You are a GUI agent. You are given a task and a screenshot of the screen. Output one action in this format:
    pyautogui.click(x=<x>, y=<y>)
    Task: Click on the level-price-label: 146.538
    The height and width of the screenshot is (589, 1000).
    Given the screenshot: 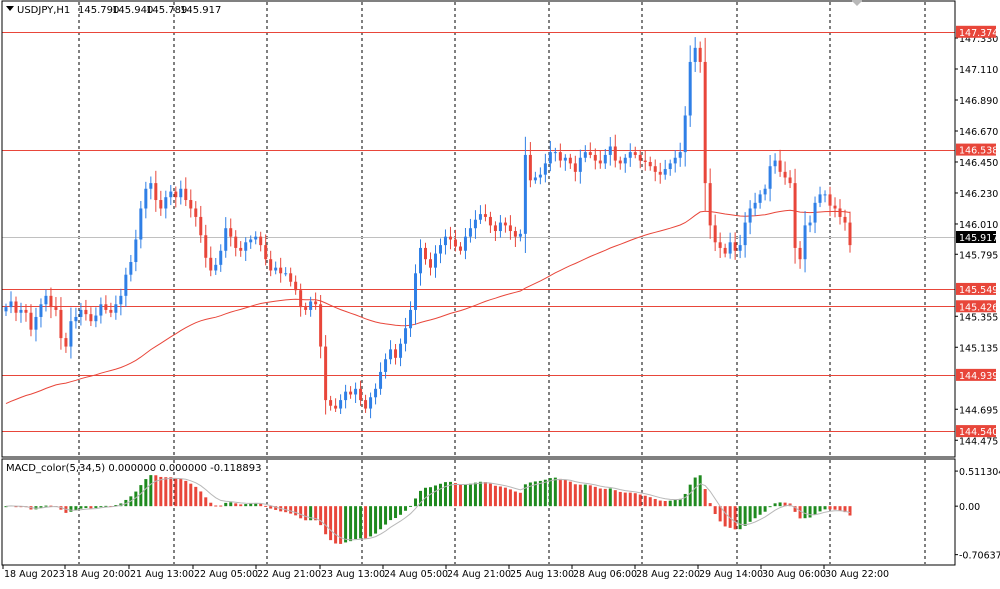 What is the action you would take?
    pyautogui.click(x=978, y=151)
    